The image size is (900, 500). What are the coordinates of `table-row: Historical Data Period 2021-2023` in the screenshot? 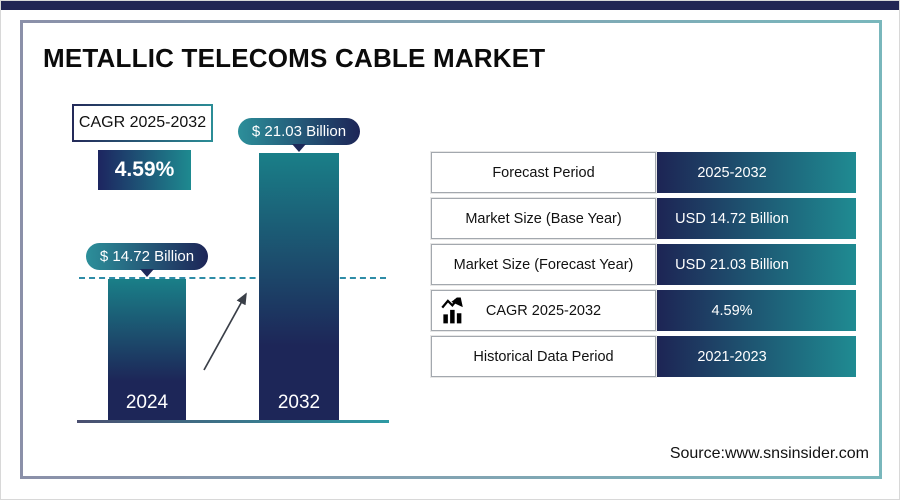 It's located at (643, 356).